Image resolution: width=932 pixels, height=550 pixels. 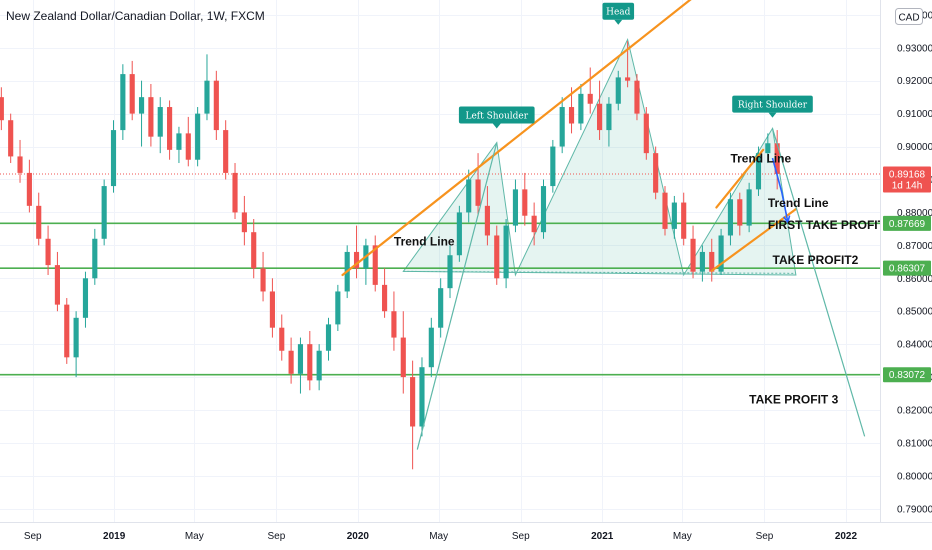 What do you see at coordinates (907, 185) in the screenshot?
I see `price-tag-countdown: 1d 14h` at bounding box center [907, 185].